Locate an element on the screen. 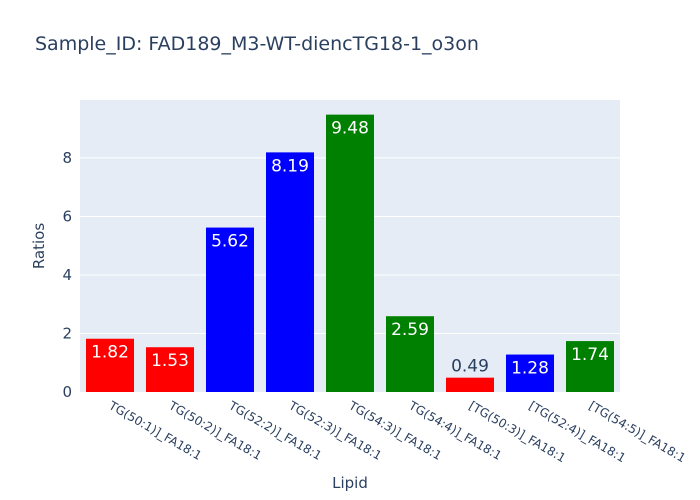 This screenshot has width=700, height=500. y-tick-label: 6 is located at coordinates (67, 216).